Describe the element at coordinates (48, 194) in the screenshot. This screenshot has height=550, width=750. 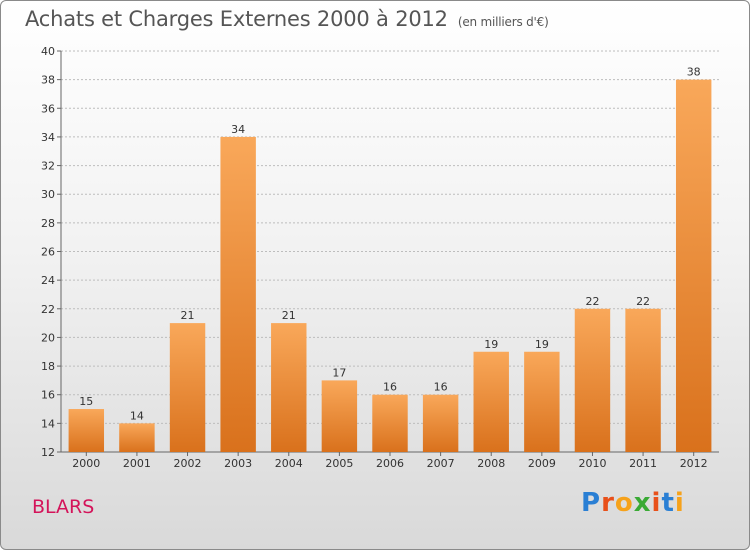
I see `y-tick-label: 30` at that location.